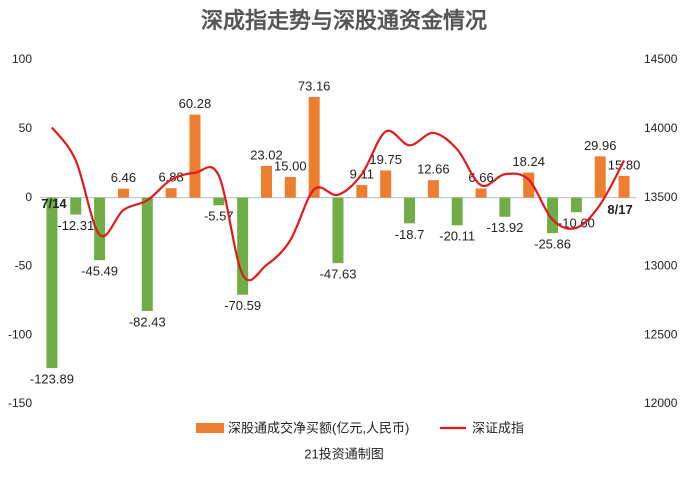  Describe the element at coordinates (619, 209) in the screenshot. I see `x-tick-label: 8/17` at that location.